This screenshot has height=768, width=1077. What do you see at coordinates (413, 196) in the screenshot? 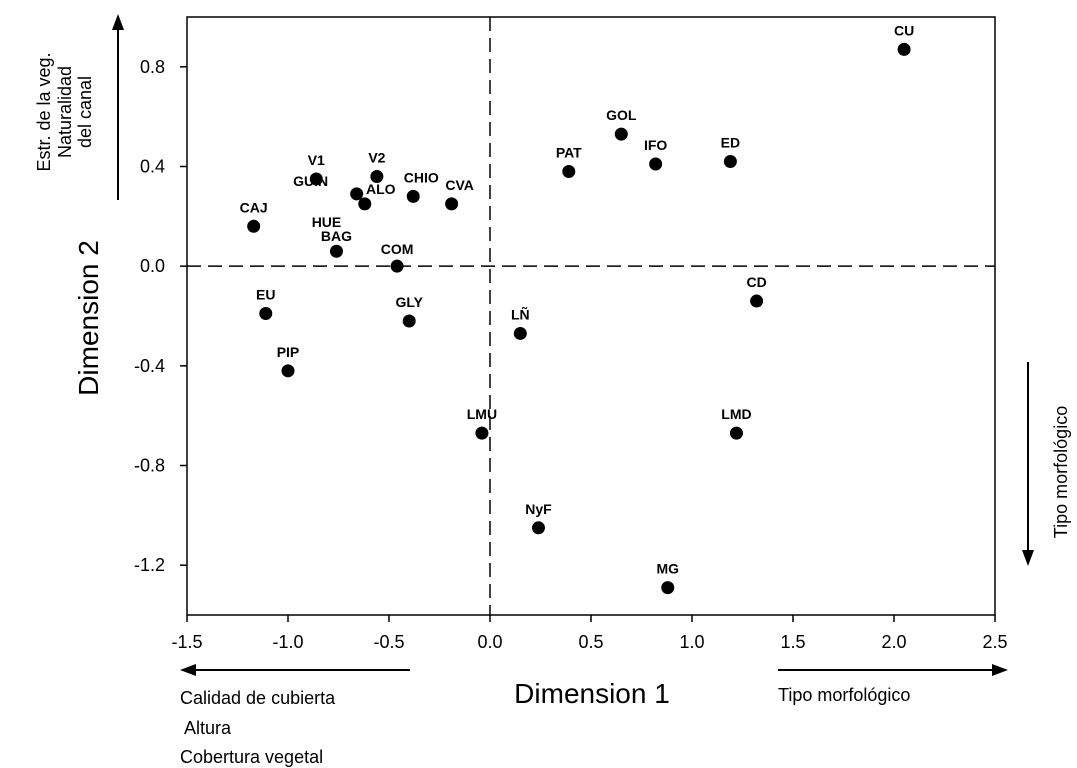
I see `data-point-chio` at bounding box center [413, 196].